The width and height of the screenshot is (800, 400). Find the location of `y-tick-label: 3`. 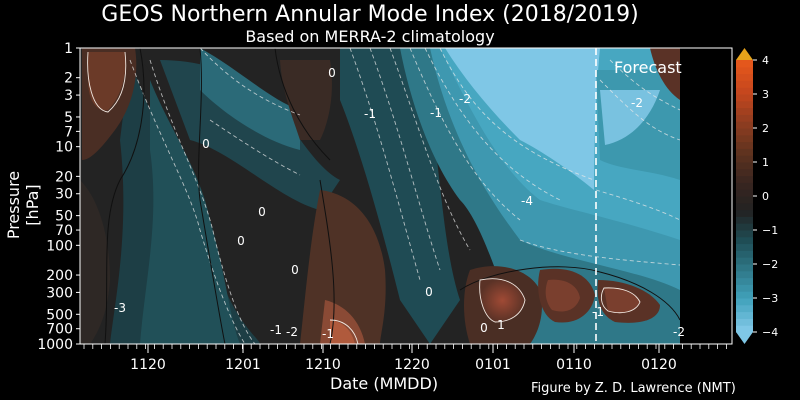

y-tick-label: 3 is located at coordinates (68, 96).